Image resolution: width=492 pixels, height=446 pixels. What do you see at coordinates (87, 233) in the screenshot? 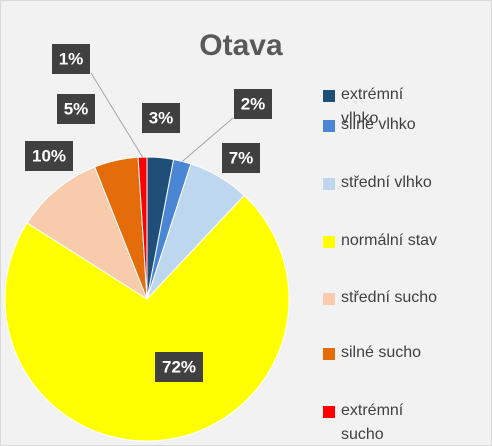
I see `pie-slice` at bounding box center [87, 233].